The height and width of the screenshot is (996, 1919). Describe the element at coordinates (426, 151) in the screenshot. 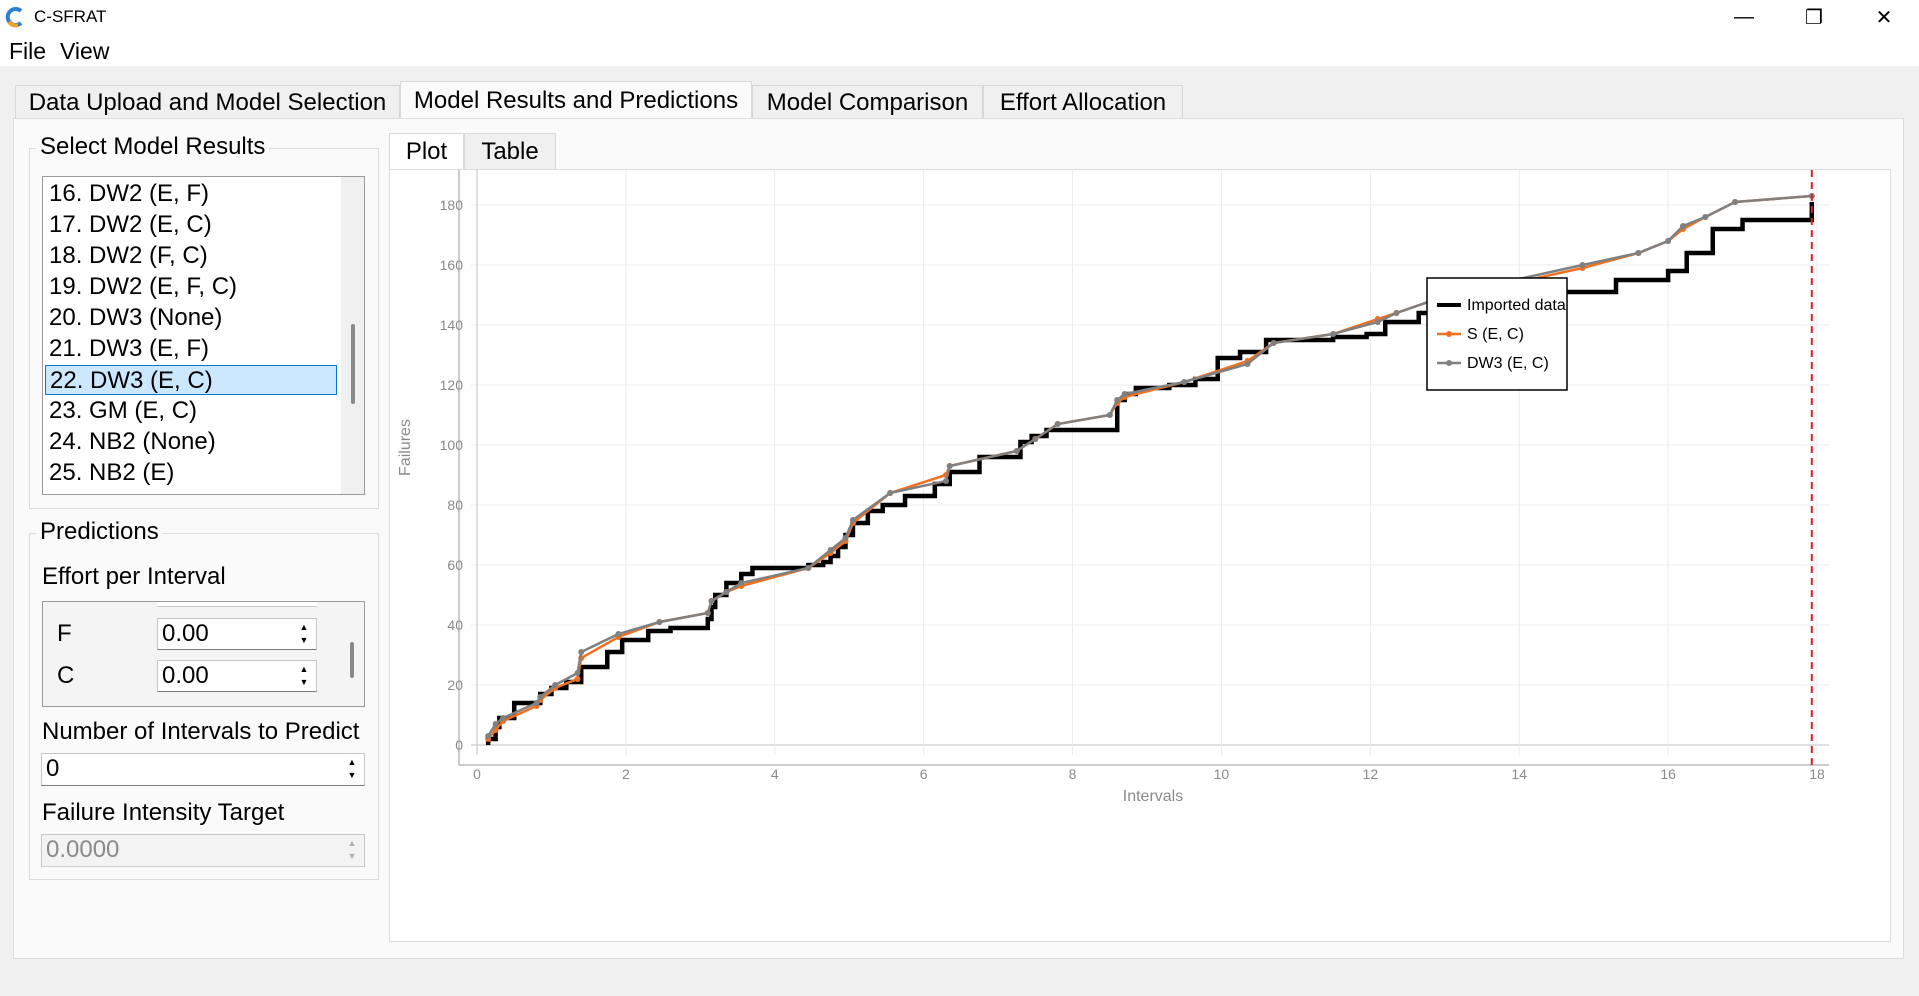

I see `tab-plot: Plot` at that location.